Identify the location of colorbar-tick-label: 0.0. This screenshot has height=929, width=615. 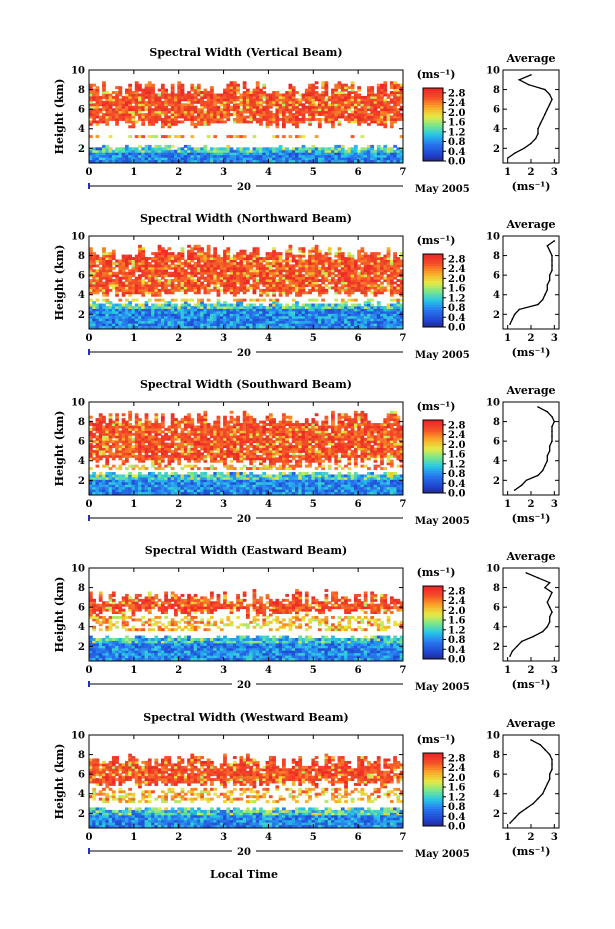
(456, 328).